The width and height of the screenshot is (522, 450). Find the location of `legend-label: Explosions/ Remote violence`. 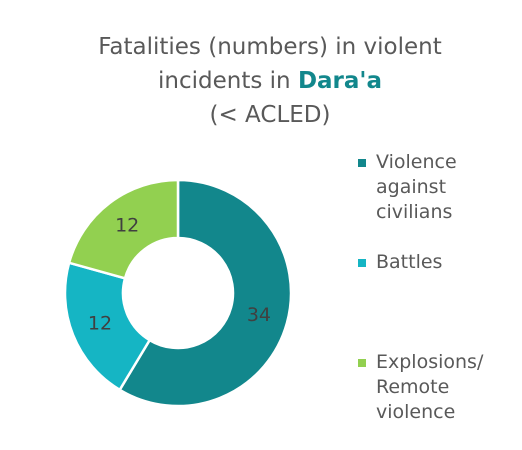

legend-label: Explosions/ Remote violence is located at coordinates (430, 387).